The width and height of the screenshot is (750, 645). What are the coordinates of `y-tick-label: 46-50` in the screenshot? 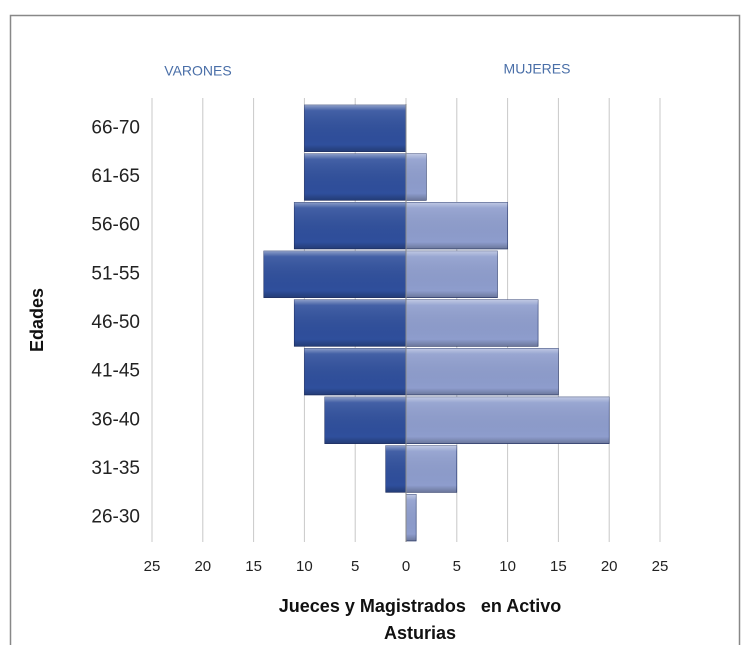 It's located at (115, 322).